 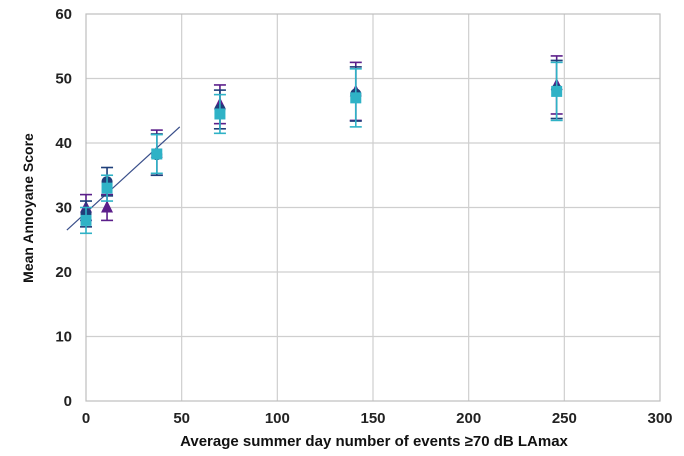 What do you see at coordinates (28, 208) in the screenshot?
I see `y-axis-label: Mean Annoyane Score` at bounding box center [28, 208].